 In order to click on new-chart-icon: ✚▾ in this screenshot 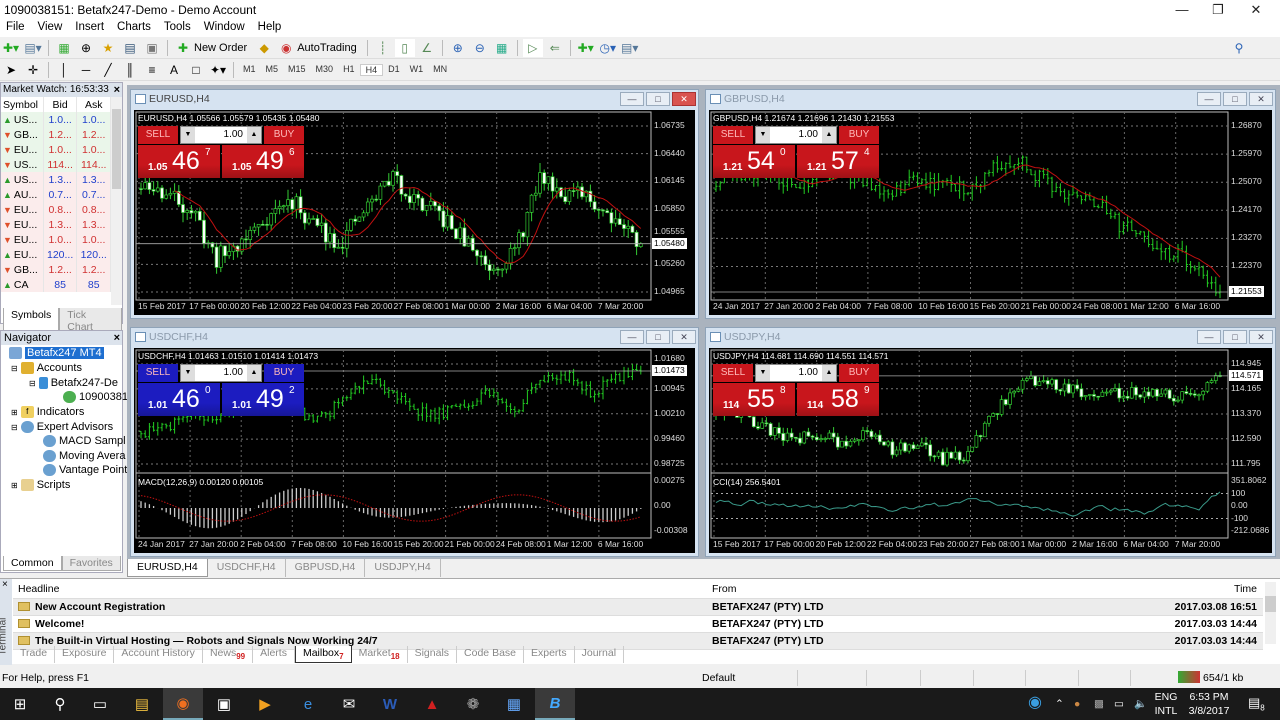, I will do `click(11, 48)`.